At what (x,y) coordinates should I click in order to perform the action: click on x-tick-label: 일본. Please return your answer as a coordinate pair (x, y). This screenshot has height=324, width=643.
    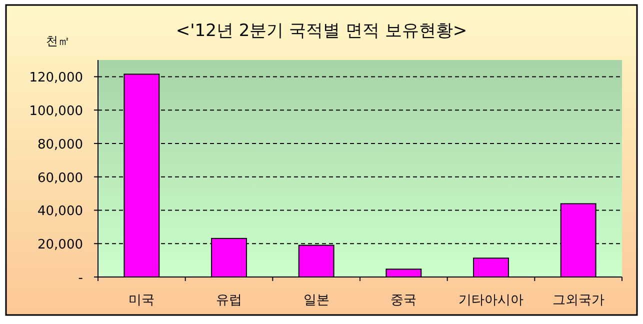
    Looking at the image, I should click on (316, 300).